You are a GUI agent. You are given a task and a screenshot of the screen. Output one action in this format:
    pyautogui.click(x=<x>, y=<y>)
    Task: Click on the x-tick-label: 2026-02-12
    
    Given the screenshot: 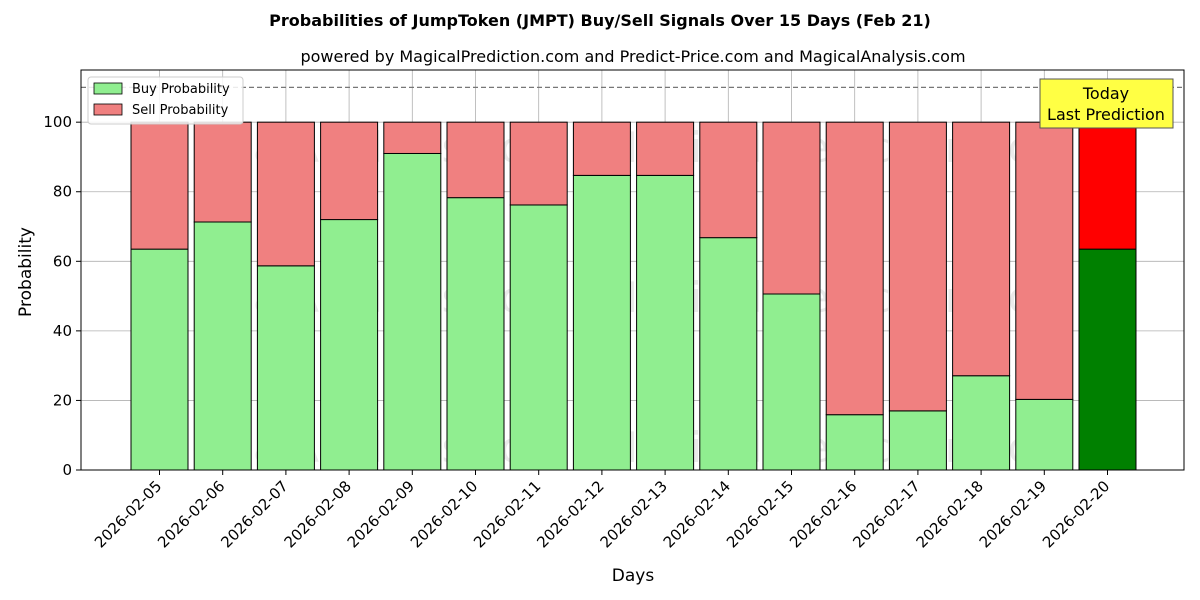 What is the action you would take?
    pyautogui.click(x=570, y=514)
    